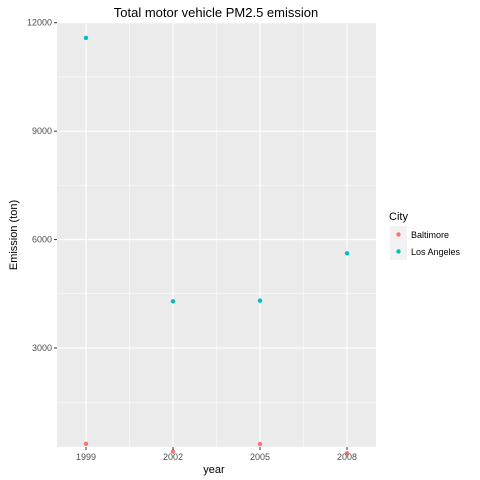 This screenshot has width=480, height=480. Describe the element at coordinates (173, 457) in the screenshot. I see `x-tick-label: 2002` at that location.